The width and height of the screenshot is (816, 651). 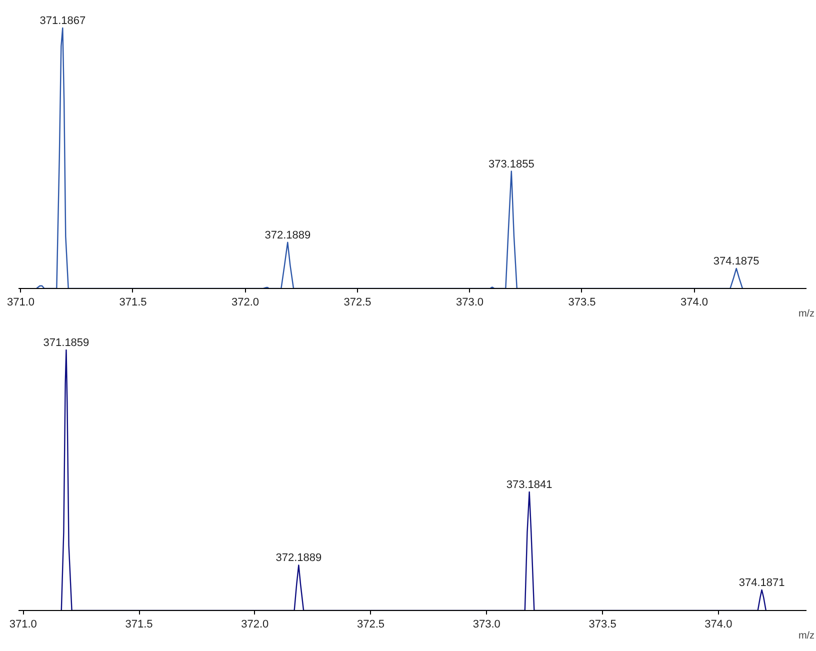 I want to click on annotation: 374.1875, so click(x=736, y=261).